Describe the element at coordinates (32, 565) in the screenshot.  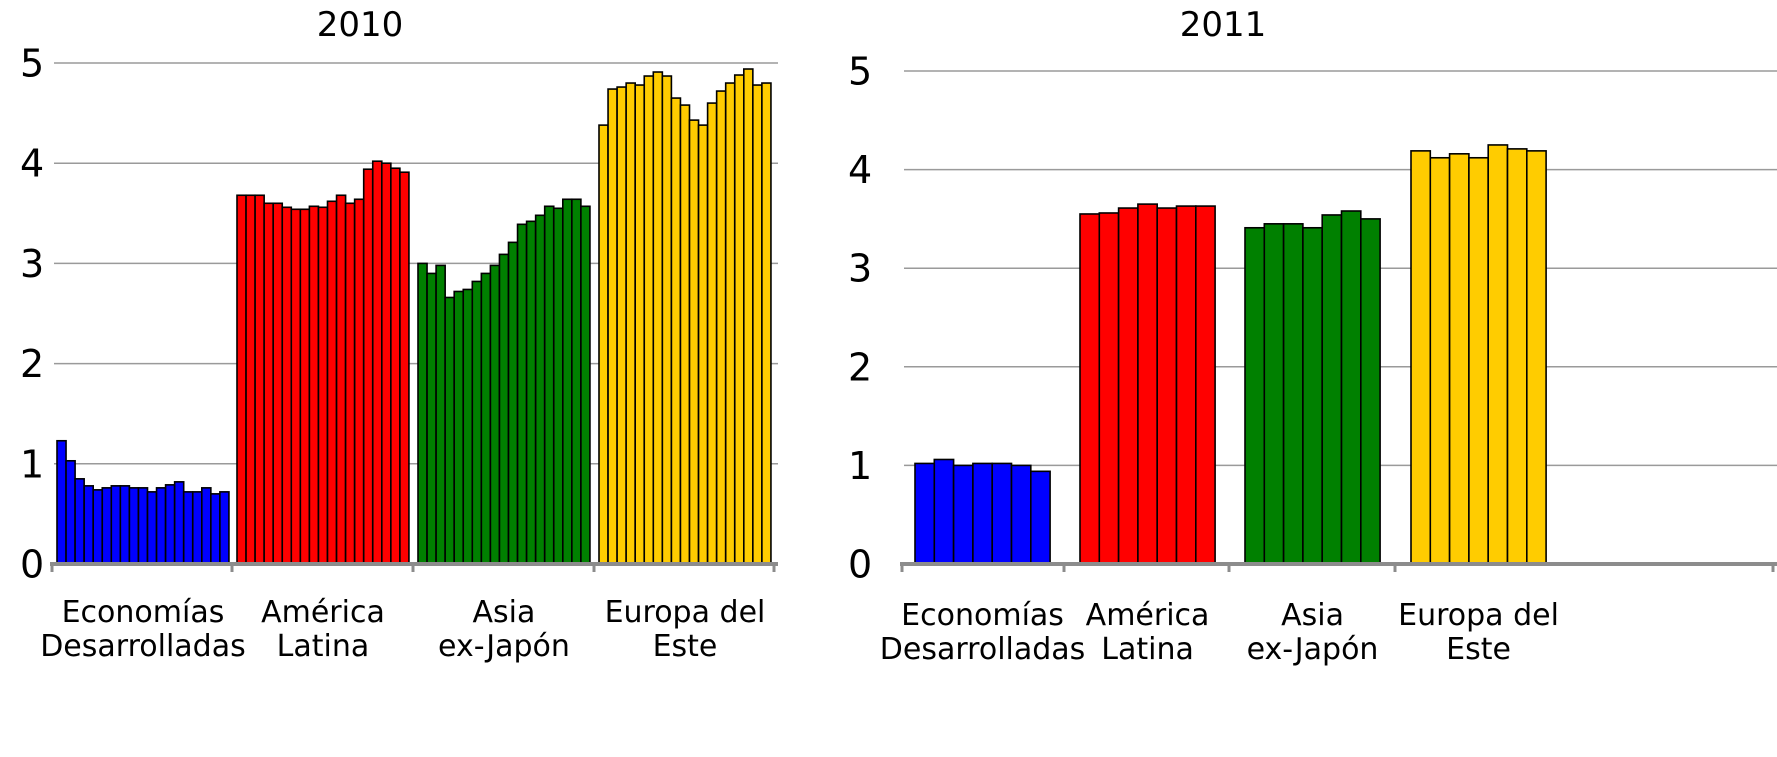
I see `y-tick-label: 0` at that location.